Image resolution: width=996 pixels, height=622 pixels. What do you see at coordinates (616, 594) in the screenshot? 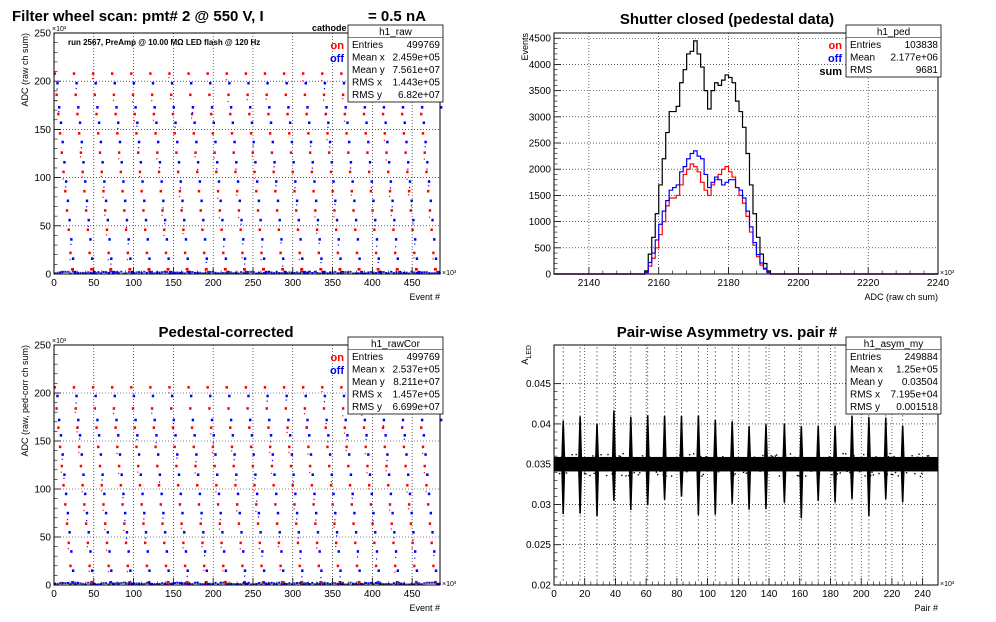
I see `asym-xtick-label: 40` at bounding box center [616, 594].